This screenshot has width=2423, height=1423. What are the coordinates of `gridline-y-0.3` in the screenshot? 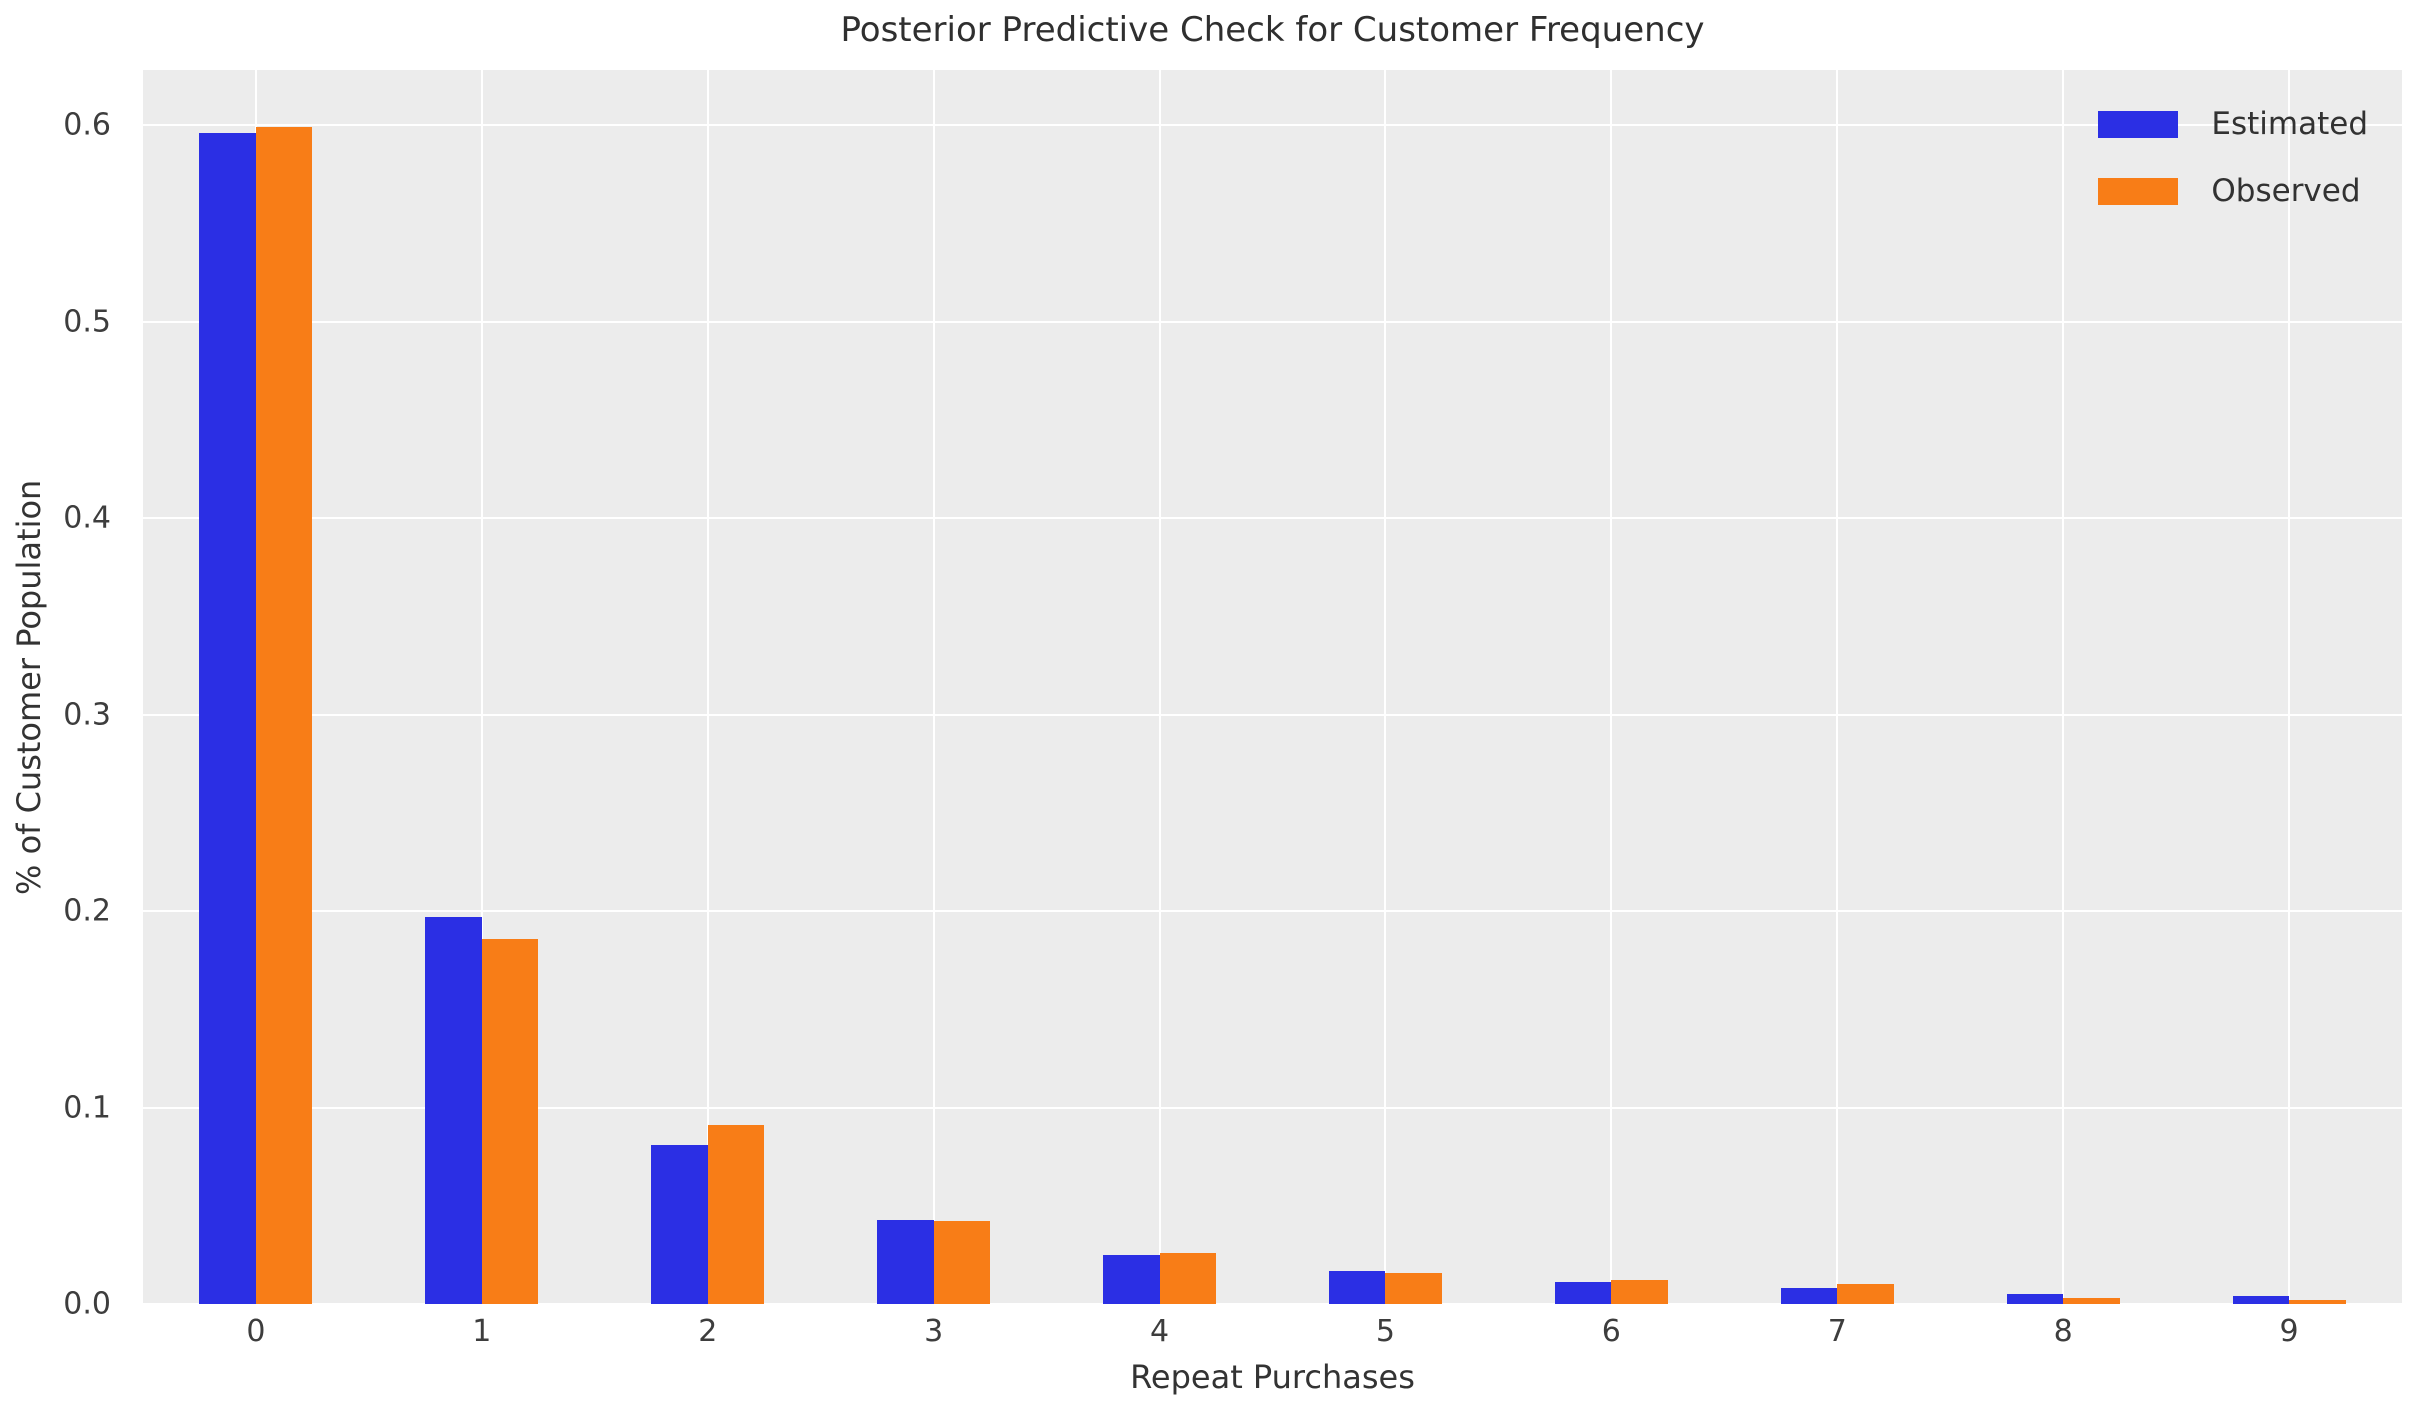 It's located at (1272, 714).